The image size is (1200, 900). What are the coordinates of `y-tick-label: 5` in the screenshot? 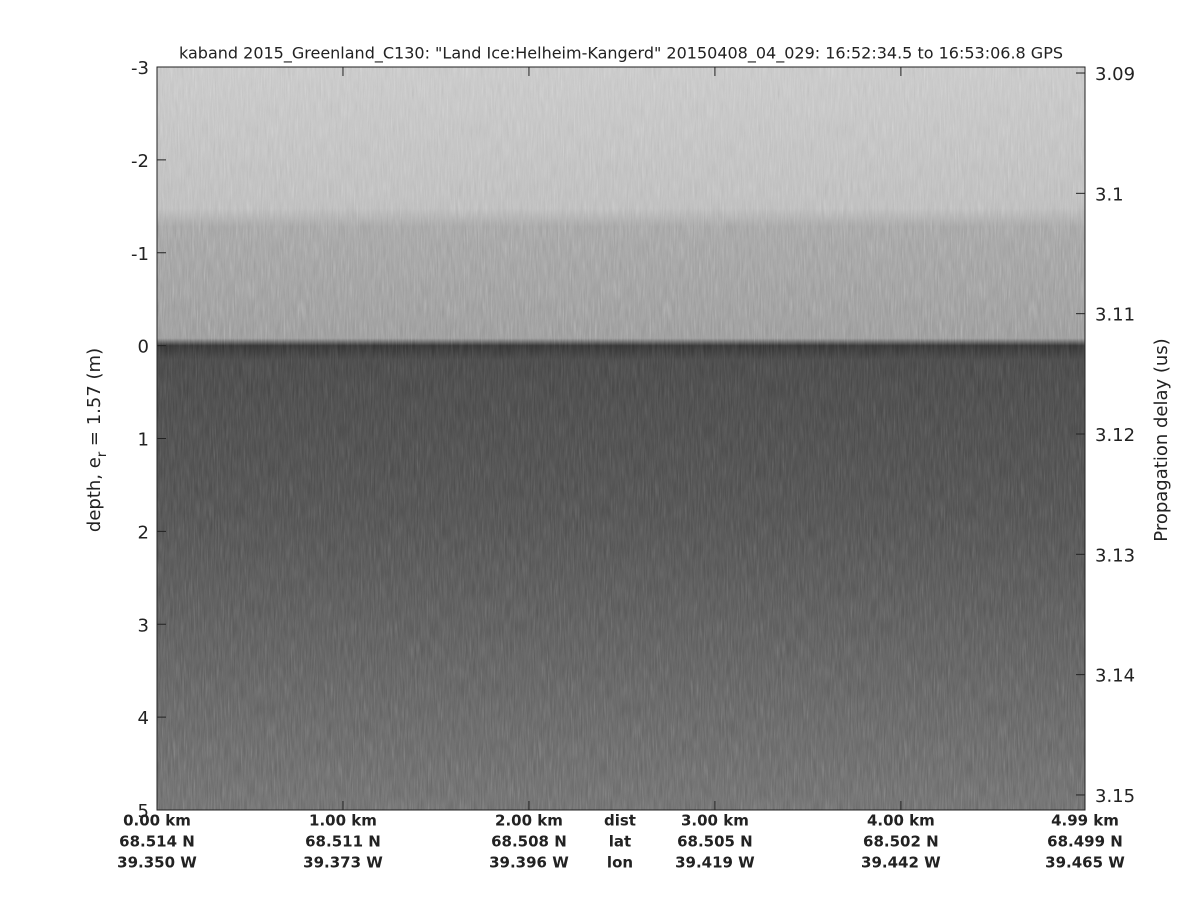 It's located at (143, 811).